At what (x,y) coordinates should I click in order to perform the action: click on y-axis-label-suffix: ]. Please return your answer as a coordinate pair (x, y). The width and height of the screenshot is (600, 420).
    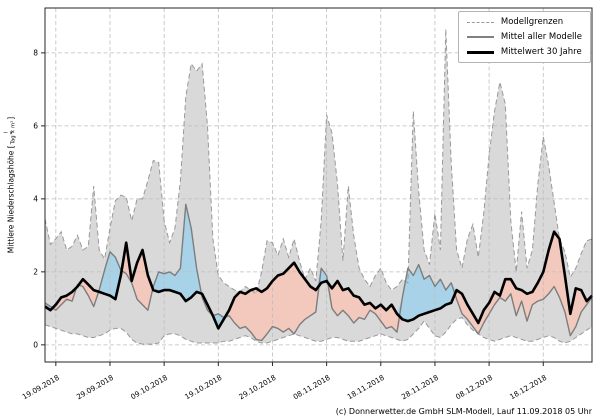
    Looking at the image, I should click on (11, 118).